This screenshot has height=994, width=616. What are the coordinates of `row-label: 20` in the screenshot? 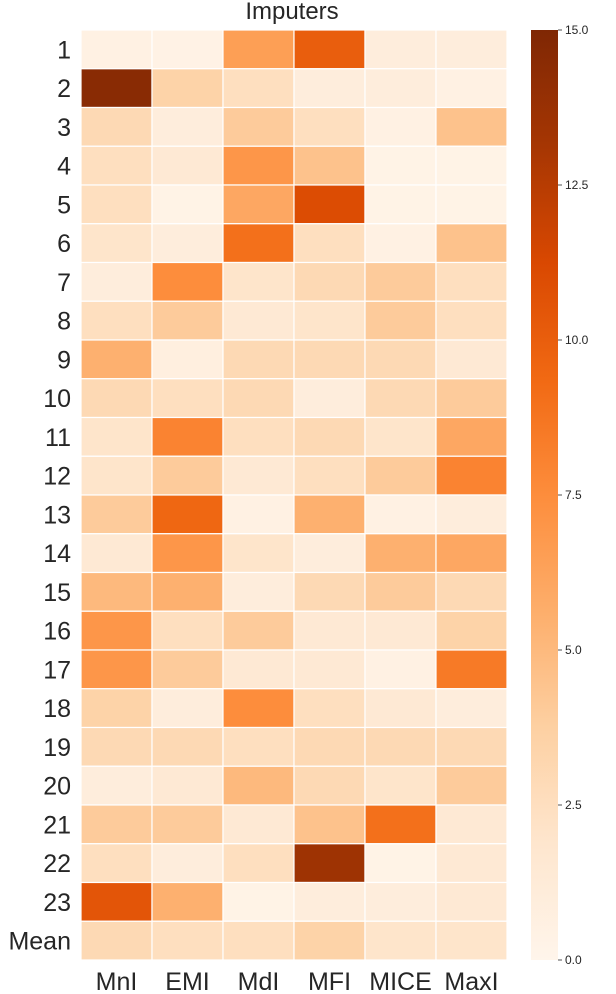 It's located at (57, 787).